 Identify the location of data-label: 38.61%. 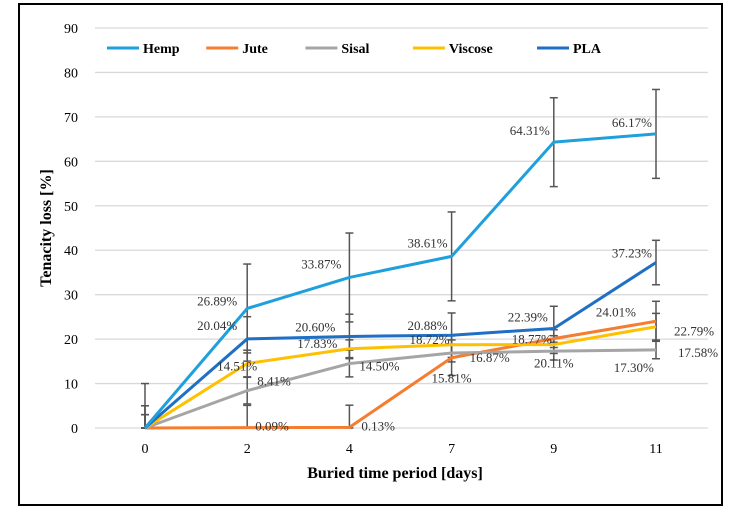
(428, 242).